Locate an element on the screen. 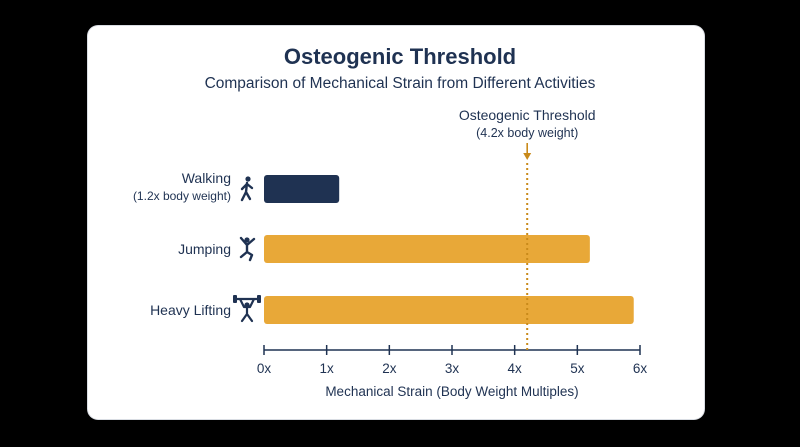  category-label: Jumping is located at coordinates (204, 249).